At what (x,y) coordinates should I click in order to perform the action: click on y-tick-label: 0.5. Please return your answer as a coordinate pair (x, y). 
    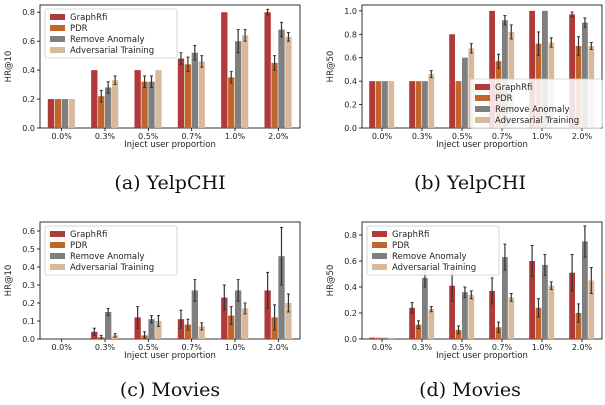
    Looking at the image, I should click on (28, 249).